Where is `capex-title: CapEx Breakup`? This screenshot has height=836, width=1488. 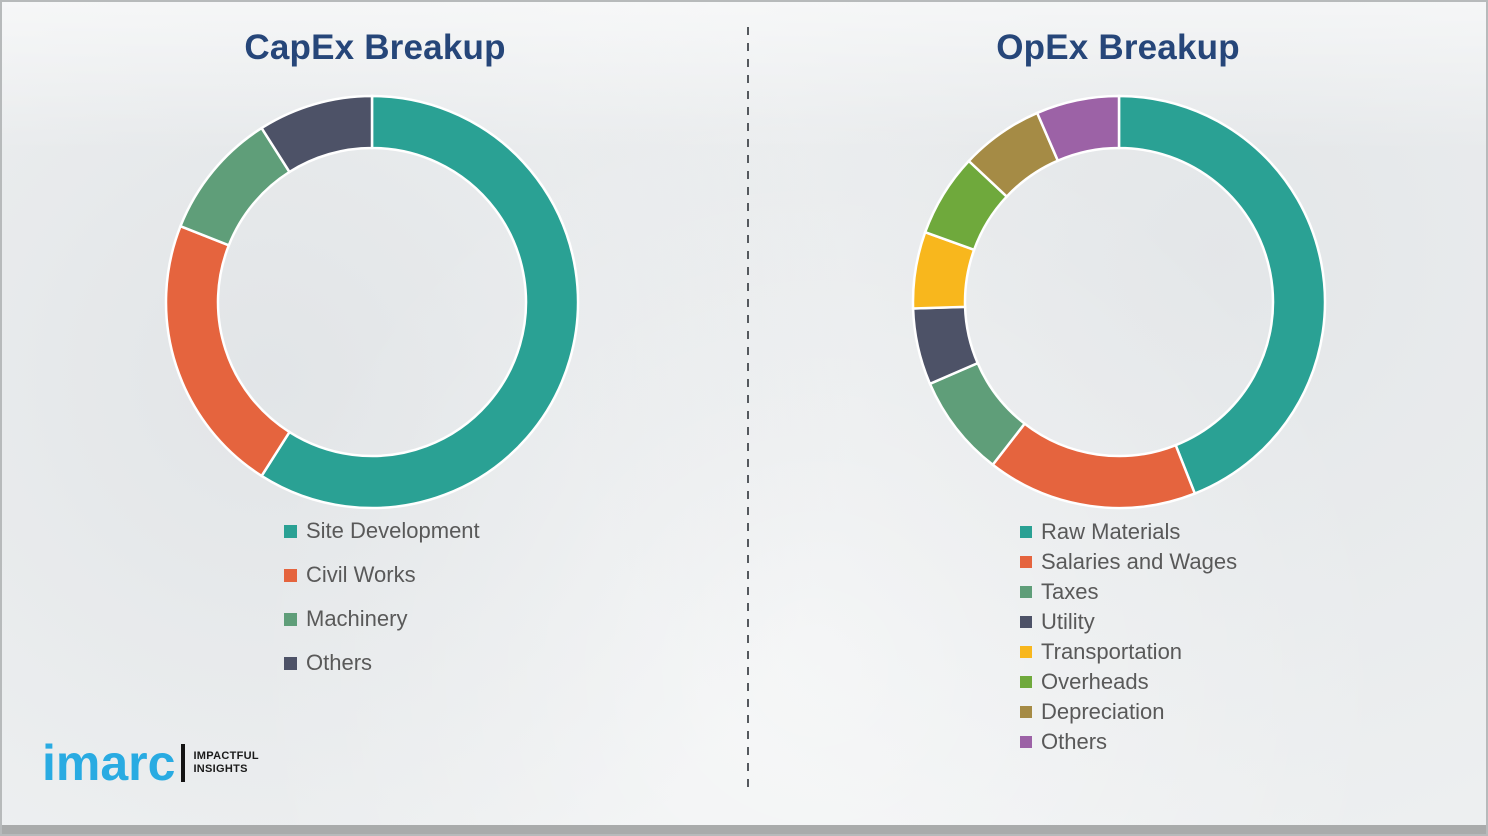 capex-title: CapEx Breakup is located at coordinates (375, 47).